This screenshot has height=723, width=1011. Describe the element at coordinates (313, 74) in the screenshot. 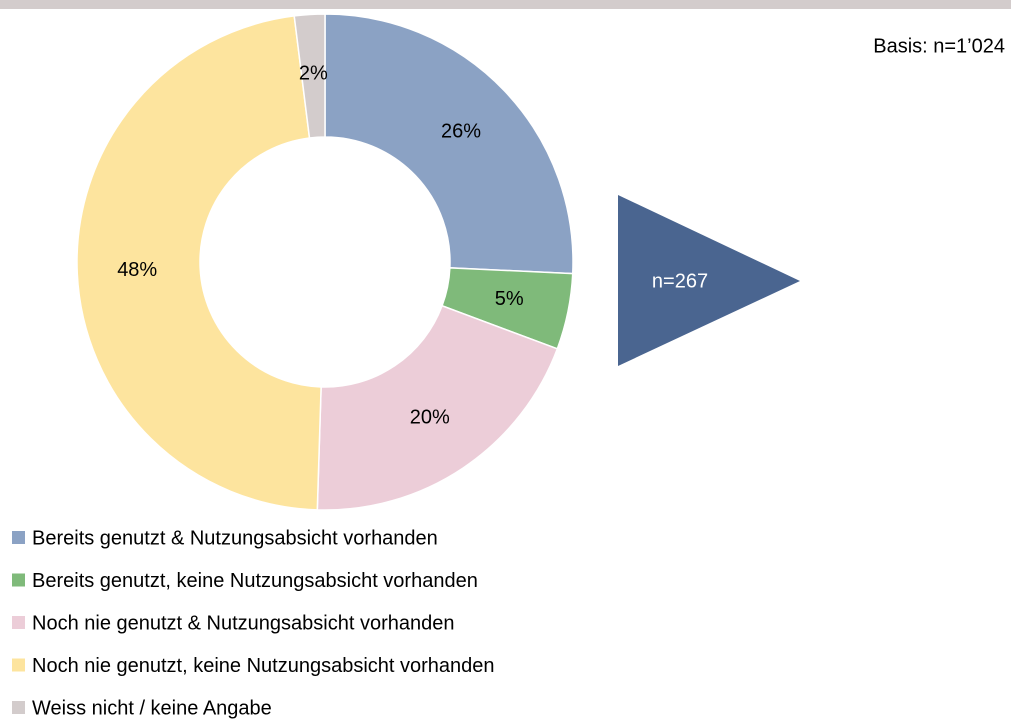

I see `data-label: 2%` at that location.